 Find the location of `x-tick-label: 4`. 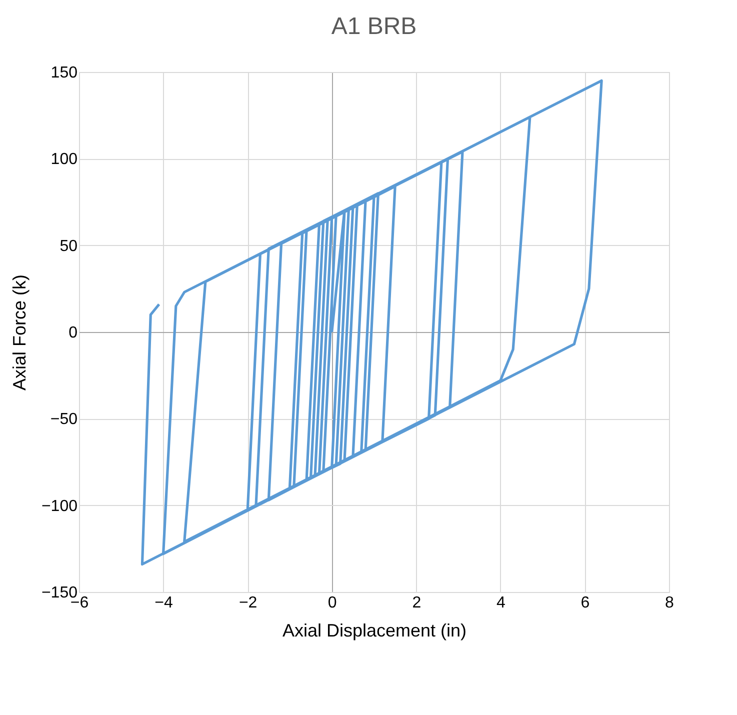

x-tick-label: 4 is located at coordinates (501, 603).